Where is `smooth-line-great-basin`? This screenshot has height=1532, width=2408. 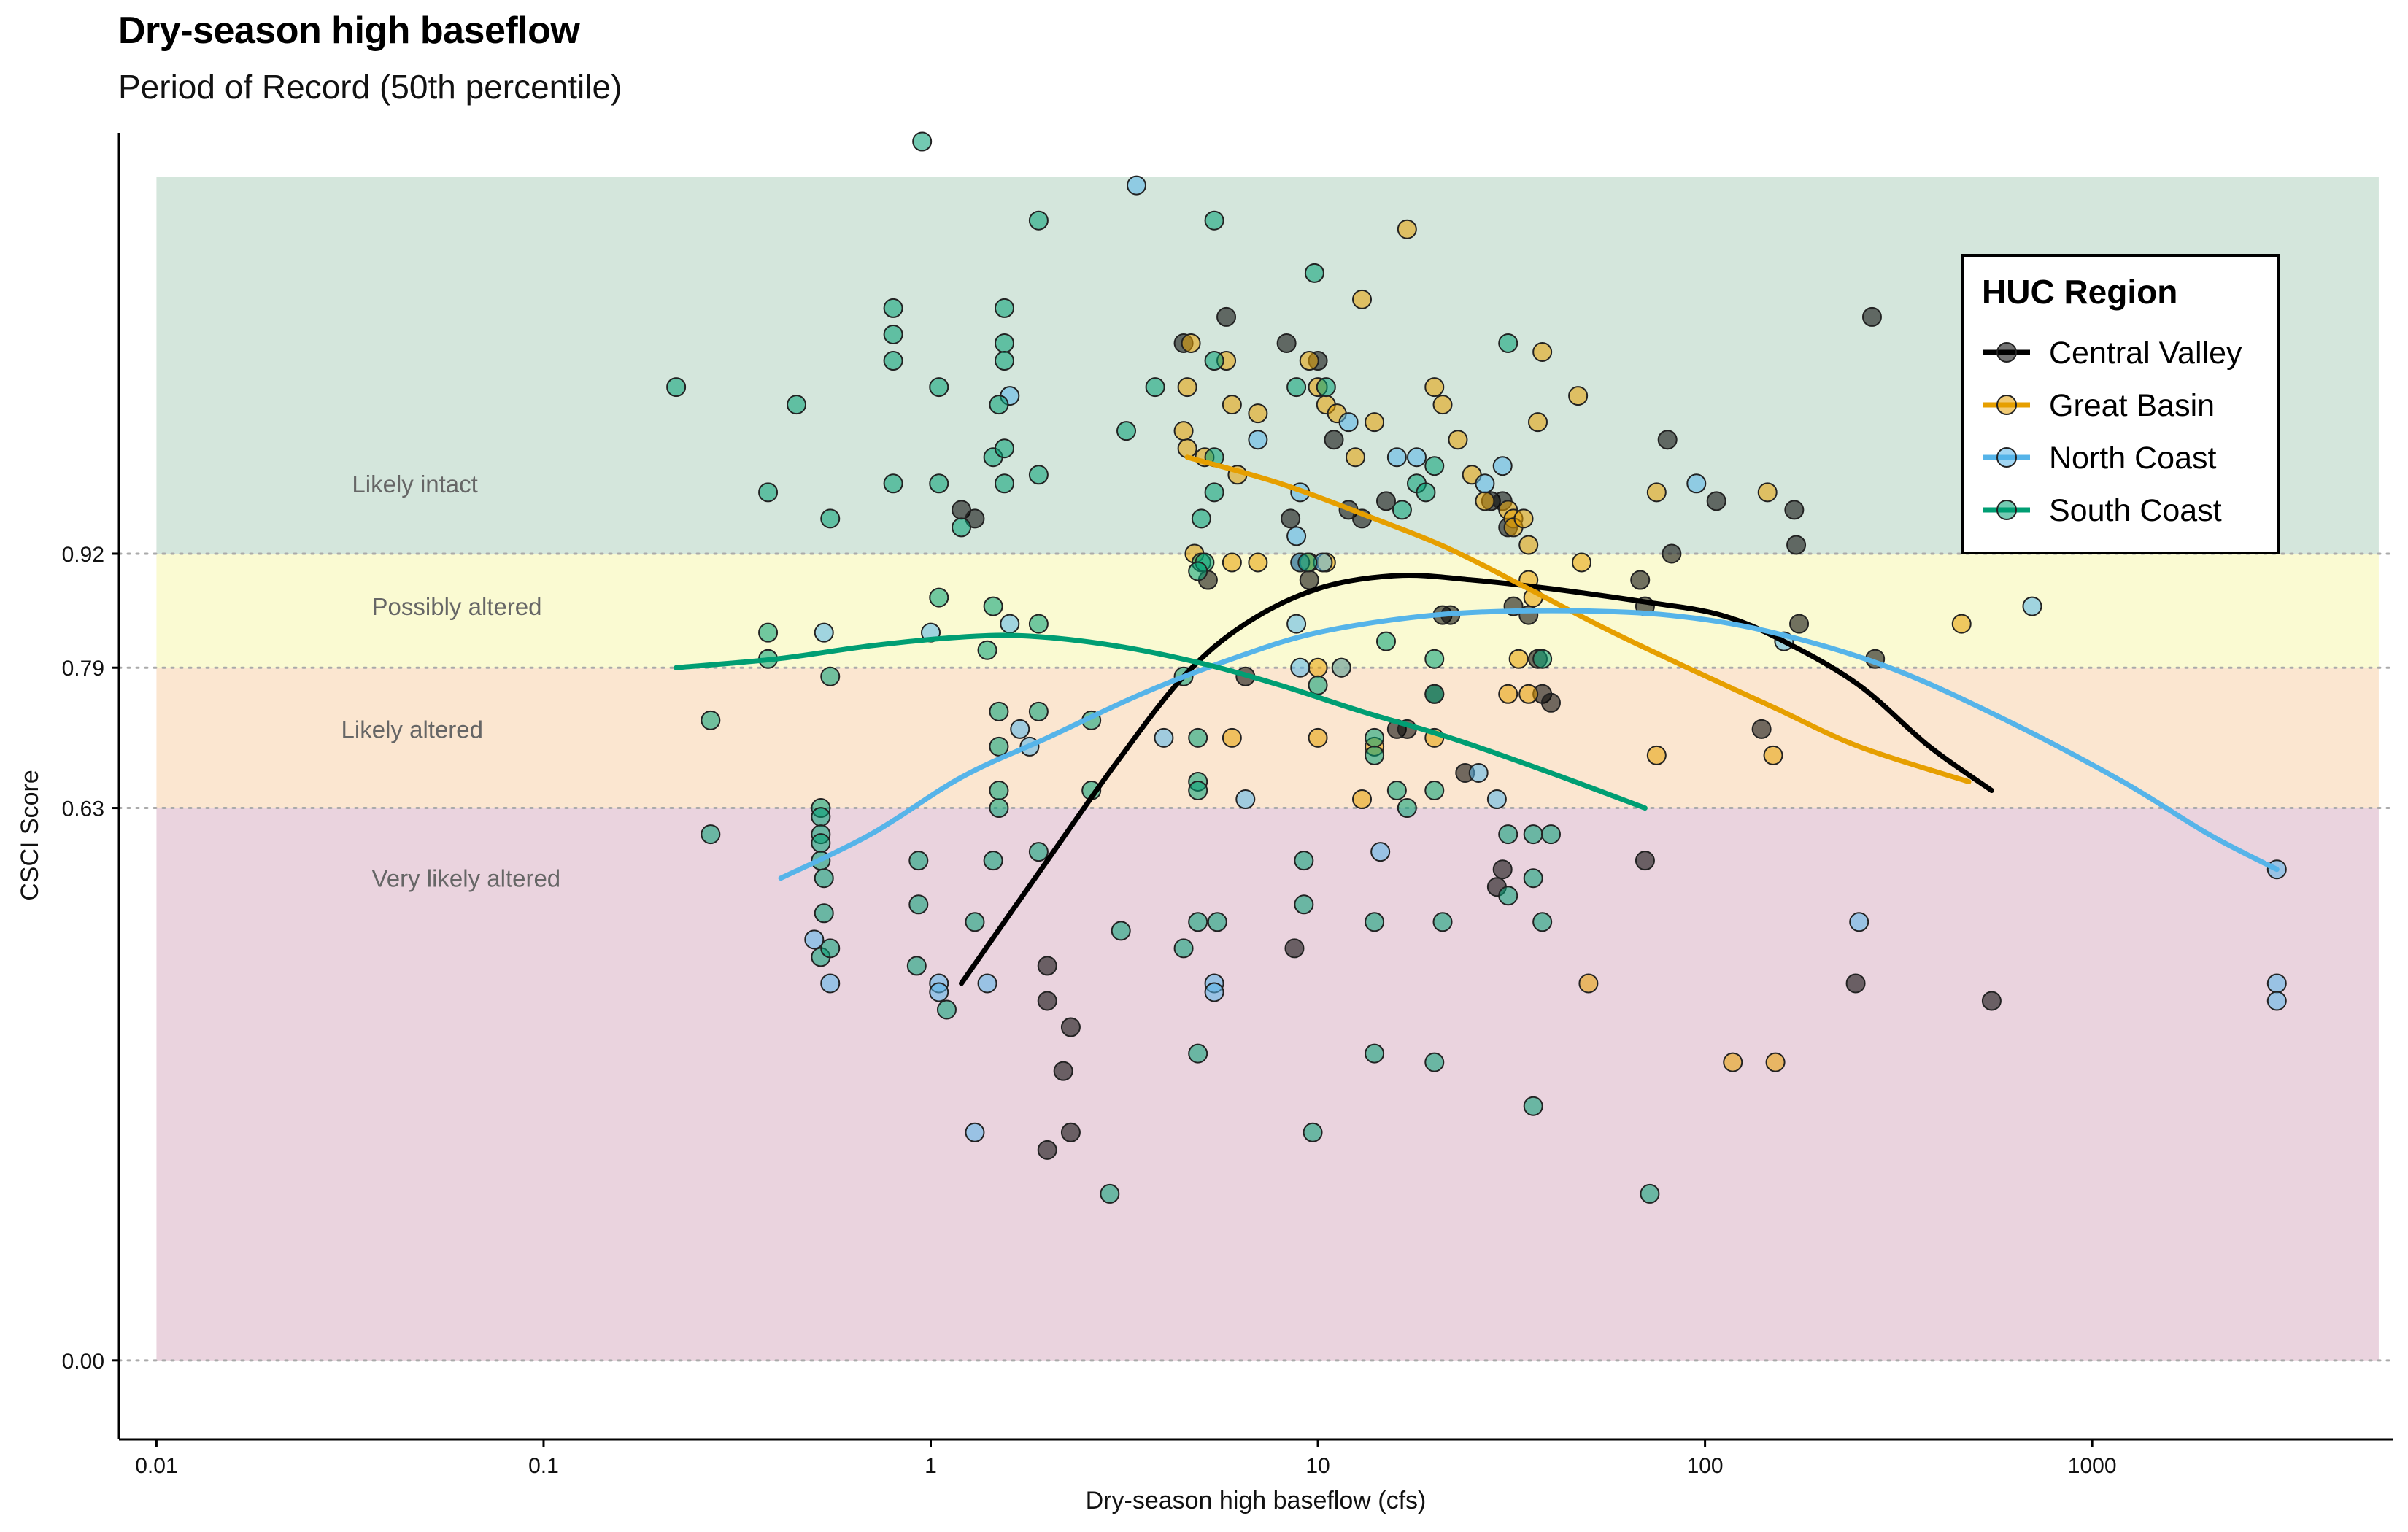 smooth-line-great-basin is located at coordinates (1578, 619).